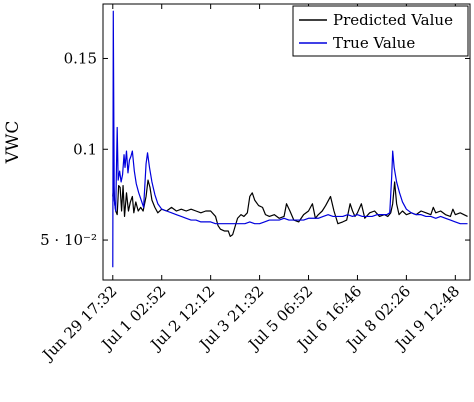 This screenshot has width=474, height=402. I want to click on legend-box, so click(380, 31).